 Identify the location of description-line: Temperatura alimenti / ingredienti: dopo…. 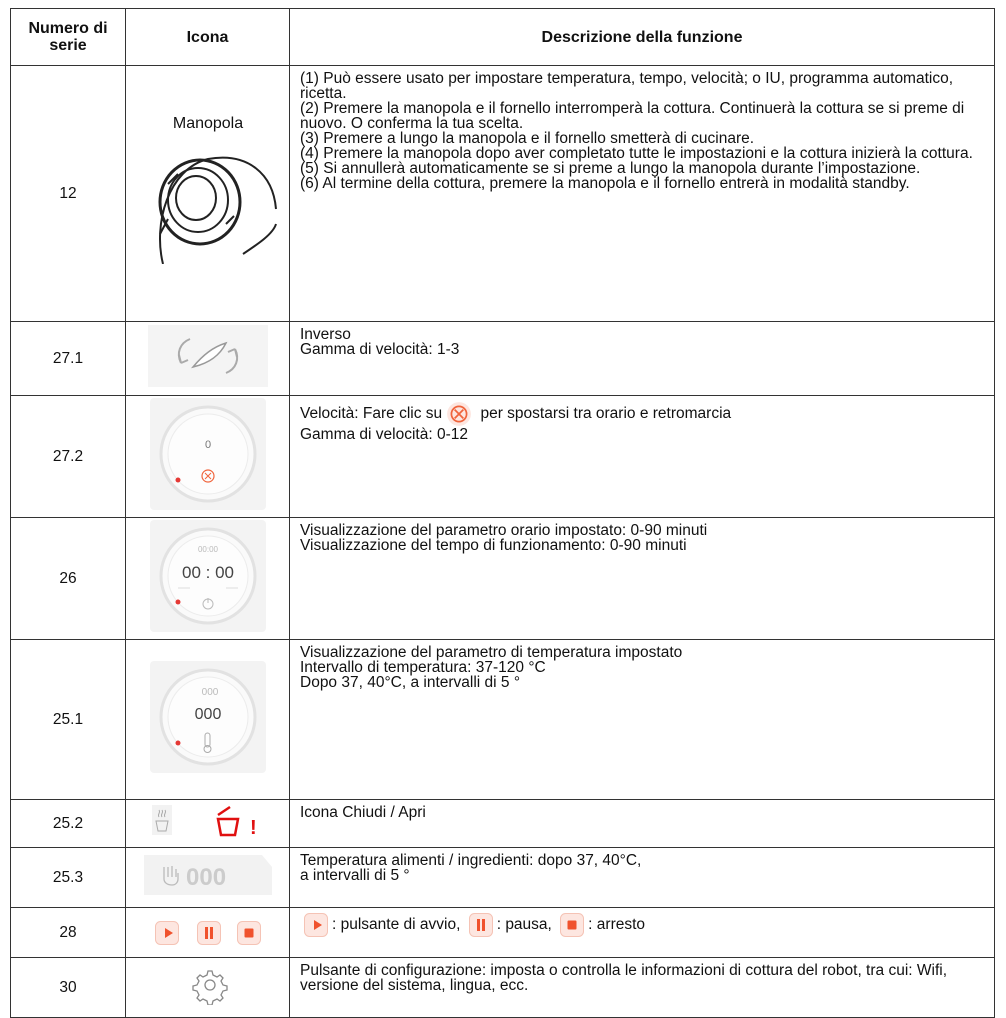
(471, 860).